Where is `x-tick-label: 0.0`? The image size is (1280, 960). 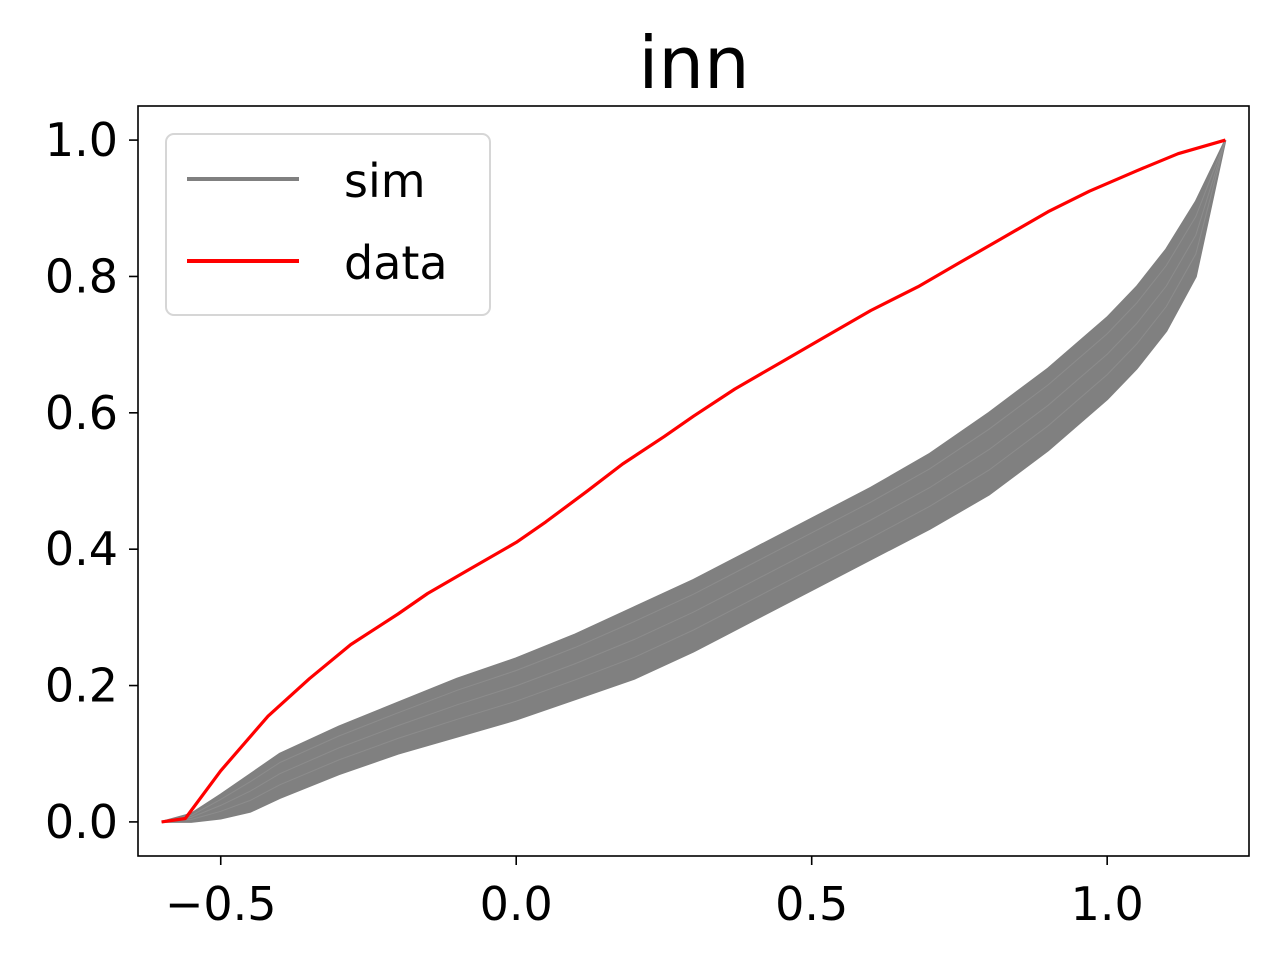 x-tick-label: 0.0 is located at coordinates (516, 904).